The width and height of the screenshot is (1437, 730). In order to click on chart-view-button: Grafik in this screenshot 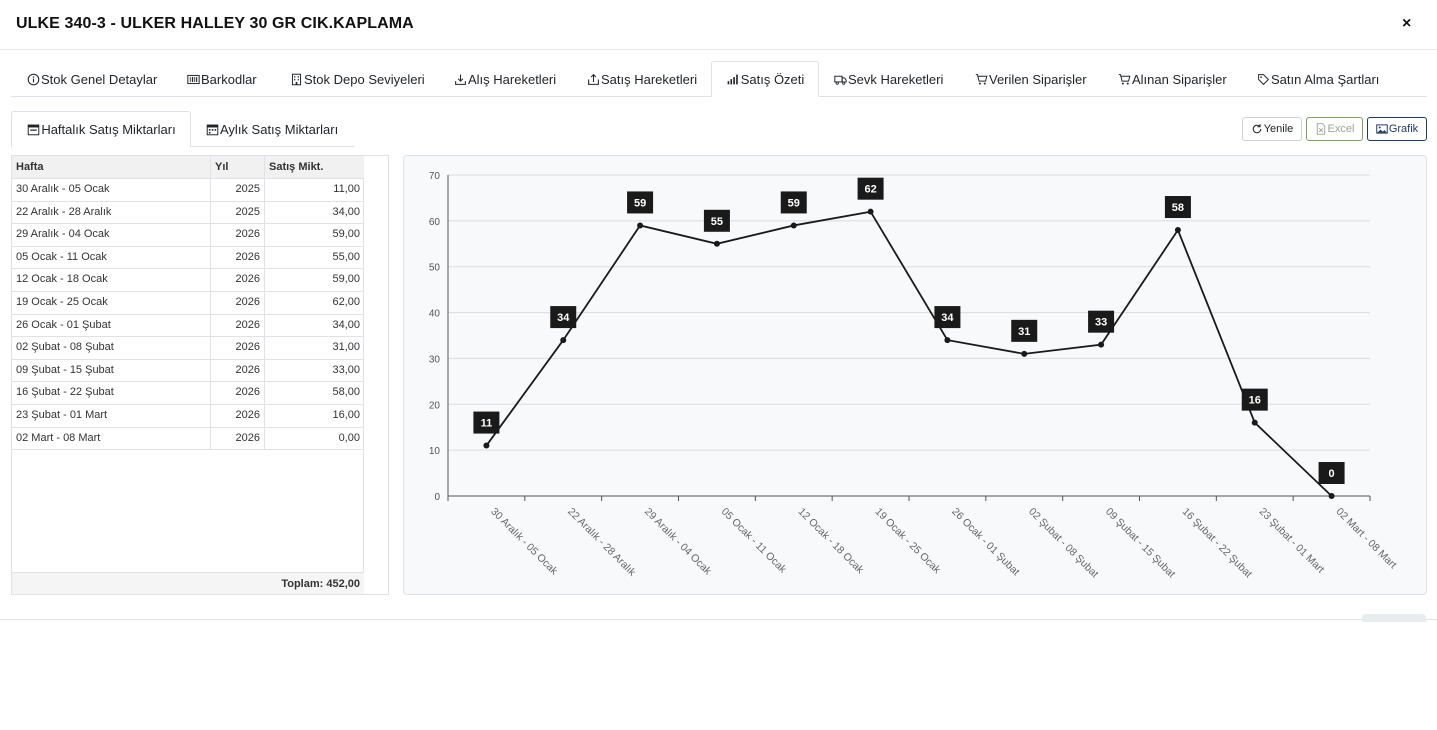, I will do `click(1397, 129)`.